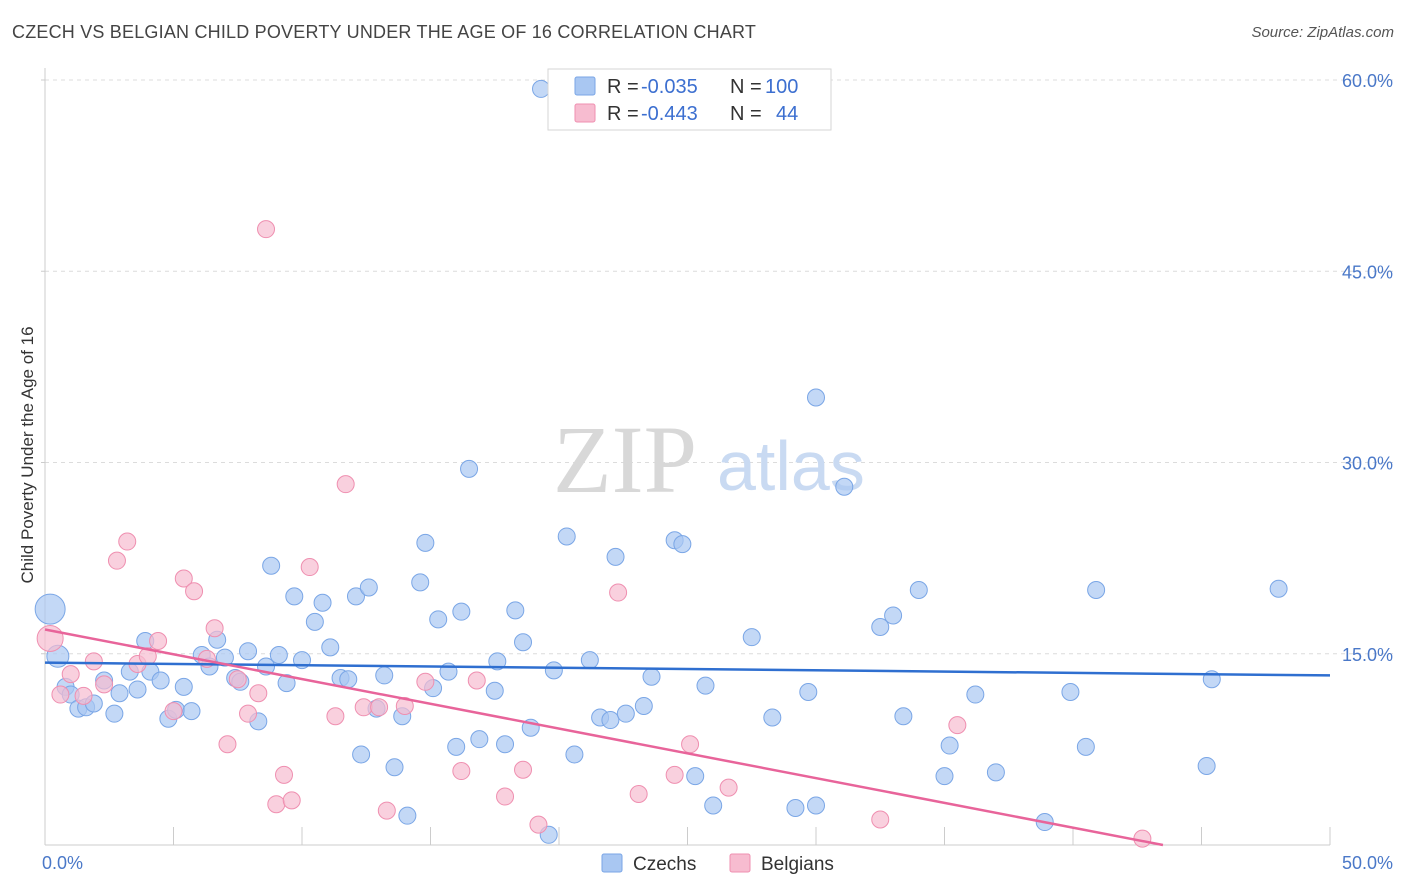 The width and height of the screenshot is (1406, 892). I want to click on legend-r-label: R =, so click(623, 87).